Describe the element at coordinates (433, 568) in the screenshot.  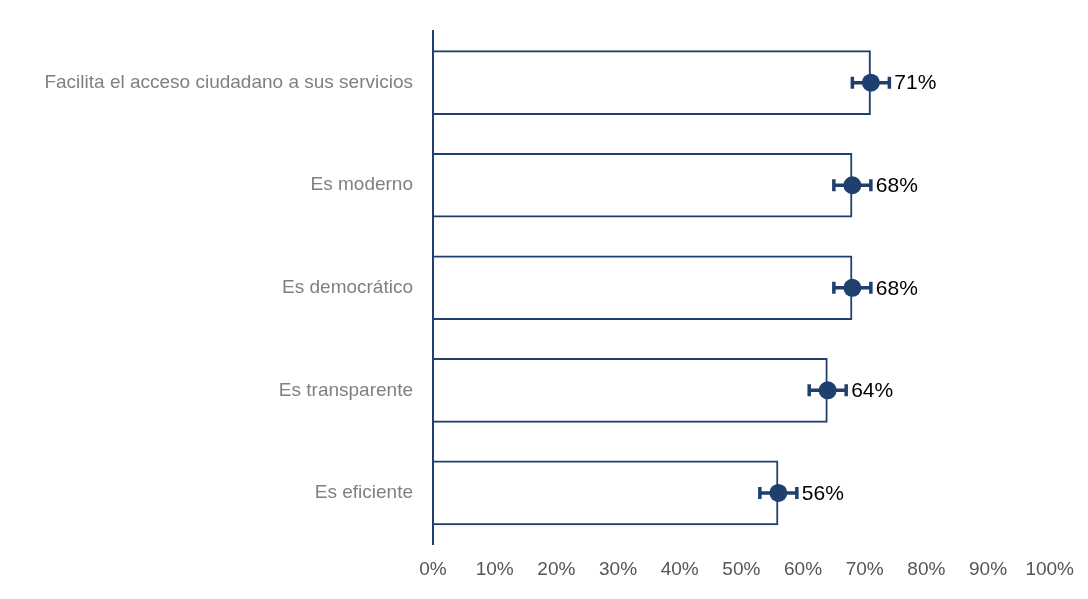
I see `x-tick-label: 0%` at that location.